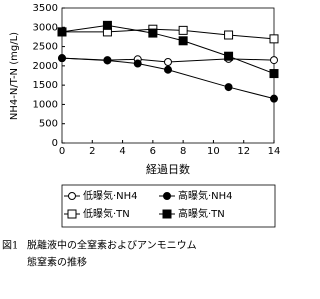  I want to click on y-tick-label: 3500, so click(45, 8).